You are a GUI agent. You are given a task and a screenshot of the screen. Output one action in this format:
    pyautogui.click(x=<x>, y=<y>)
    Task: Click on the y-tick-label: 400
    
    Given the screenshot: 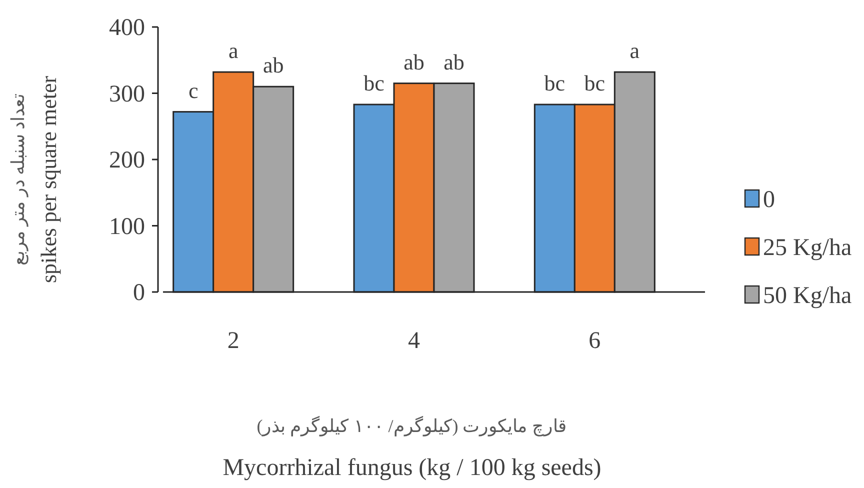 What is the action you would take?
    pyautogui.click(x=127, y=28)
    